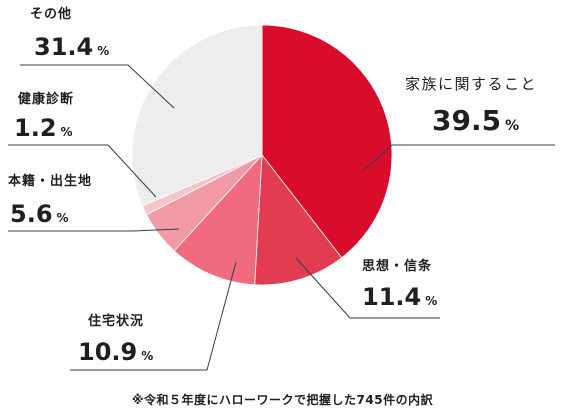 The image size is (565, 420). What do you see at coordinates (43, 128) in the screenshot?
I see `value-label-health-check: 1.2%` at bounding box center [43, 128].